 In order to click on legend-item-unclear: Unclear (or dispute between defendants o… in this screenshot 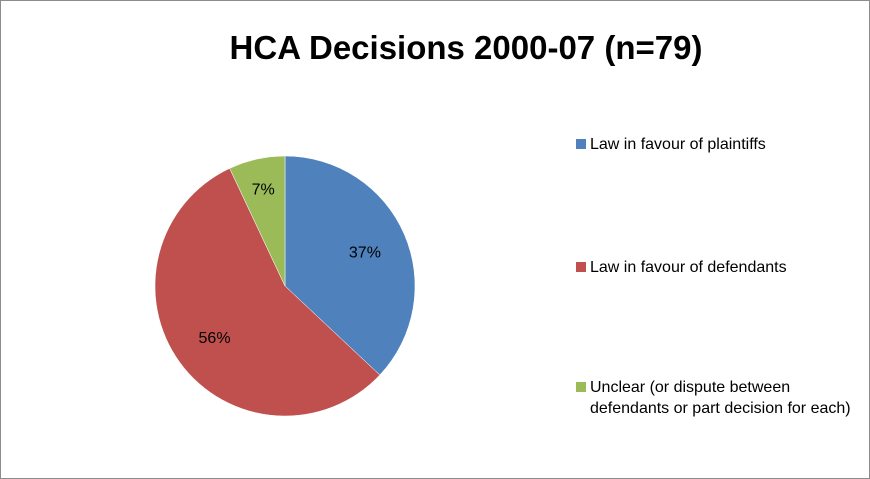, I will do `click(718, 398)`.